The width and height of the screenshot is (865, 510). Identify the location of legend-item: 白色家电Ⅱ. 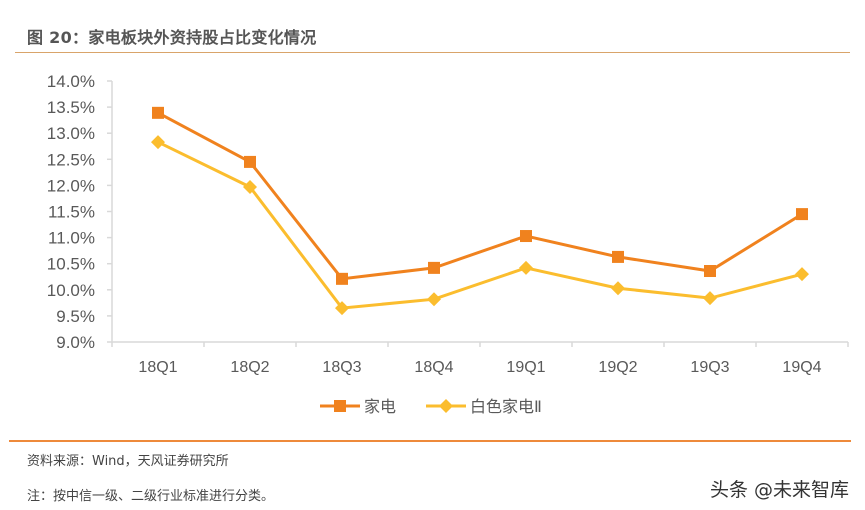
(484, 406).